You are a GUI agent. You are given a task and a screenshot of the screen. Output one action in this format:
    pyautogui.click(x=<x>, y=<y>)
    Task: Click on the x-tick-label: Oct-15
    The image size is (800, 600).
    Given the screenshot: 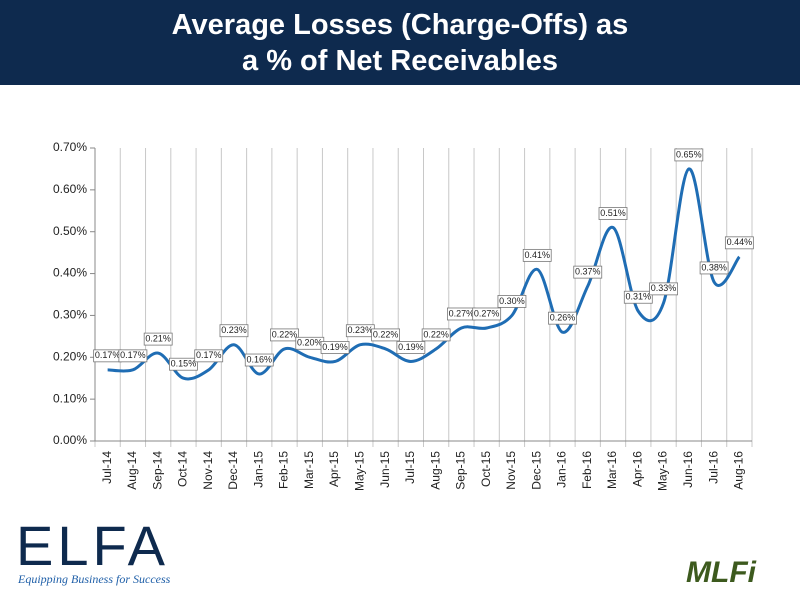 What is the action you would take?
    pyautogui.click(x=486, y=469)
    